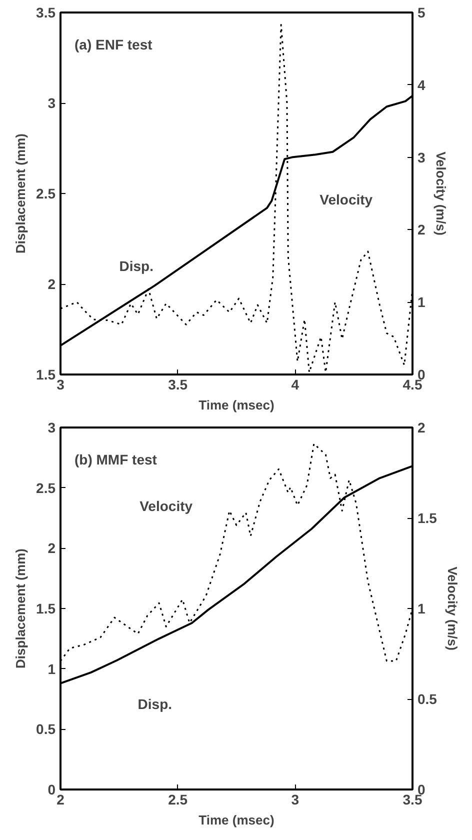 This screenshot has width=472, height=840. What do you see at coordinates (52, 790) in the screenshot?
I see `y-tick-label: 0` at bounding box center [52, 790].